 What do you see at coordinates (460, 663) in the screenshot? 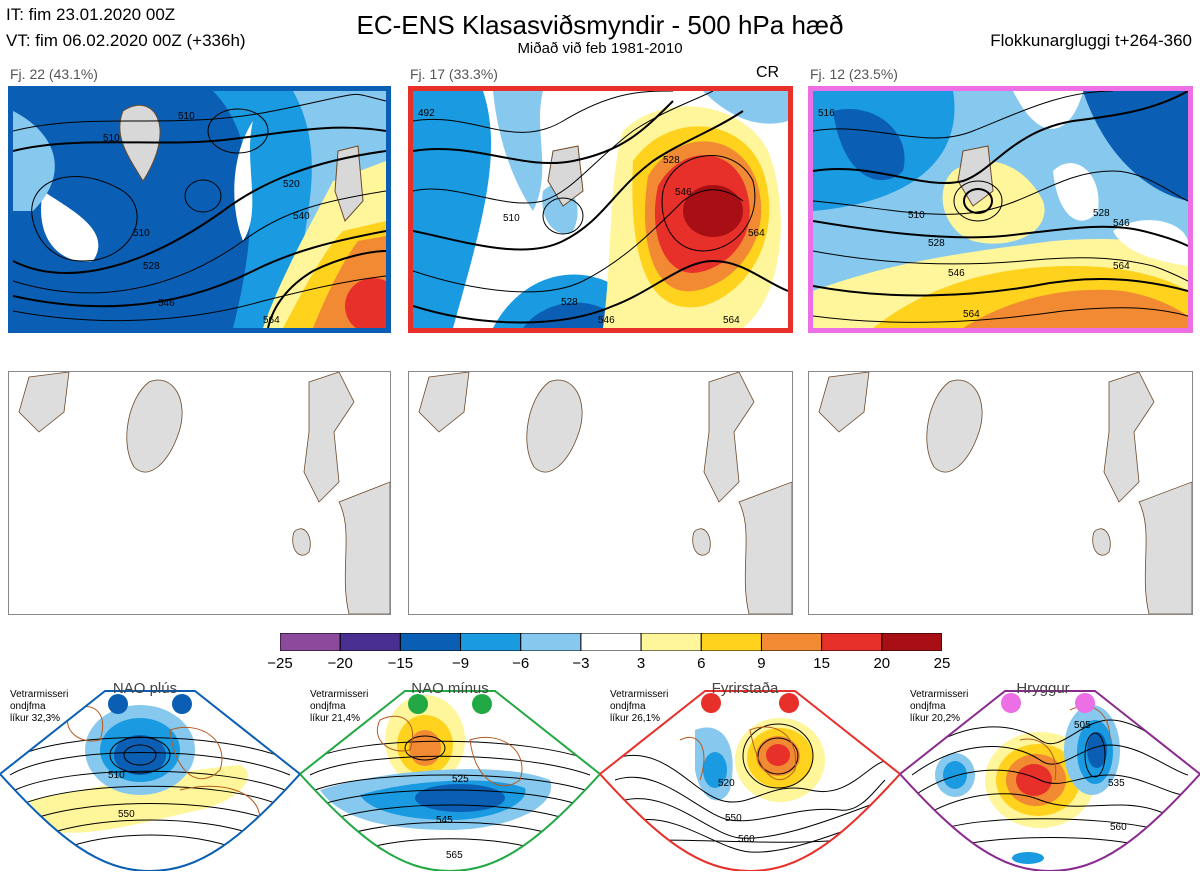
I see `colorbar-tick-label: −9` at bounding box center [460, 663].